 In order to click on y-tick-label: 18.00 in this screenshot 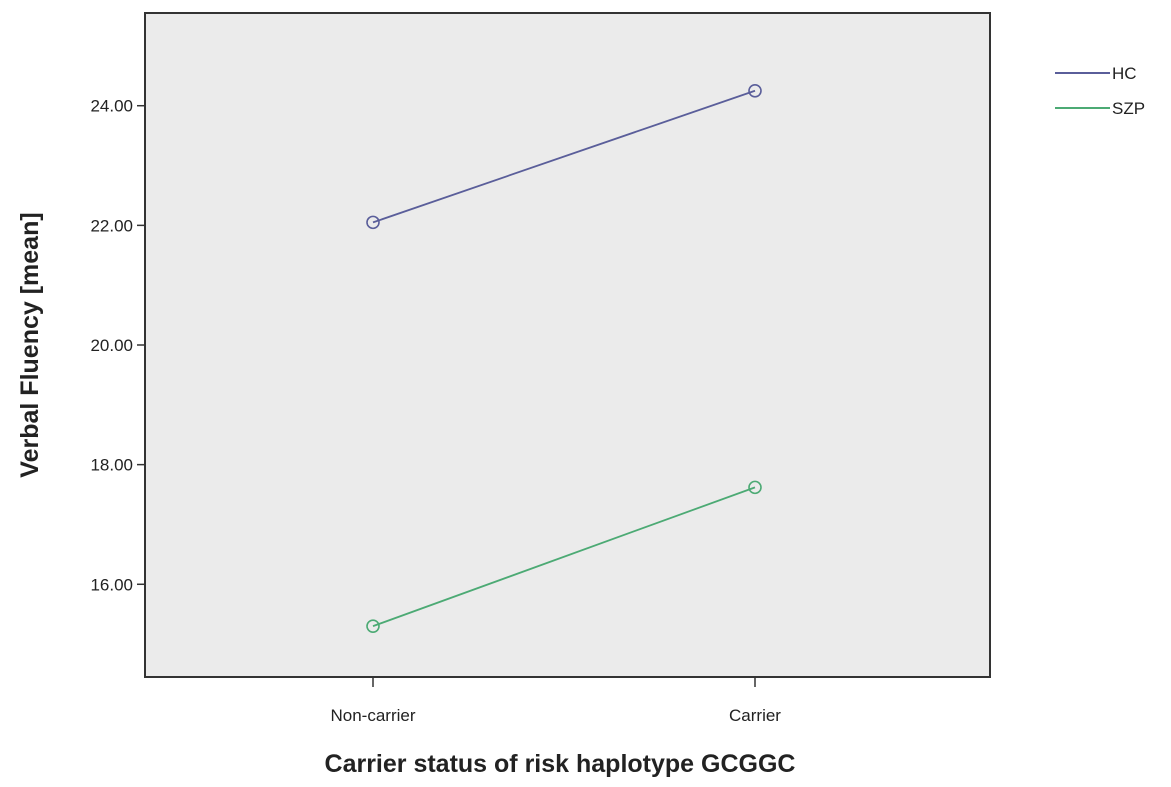, I will do `click(111, 465)`.